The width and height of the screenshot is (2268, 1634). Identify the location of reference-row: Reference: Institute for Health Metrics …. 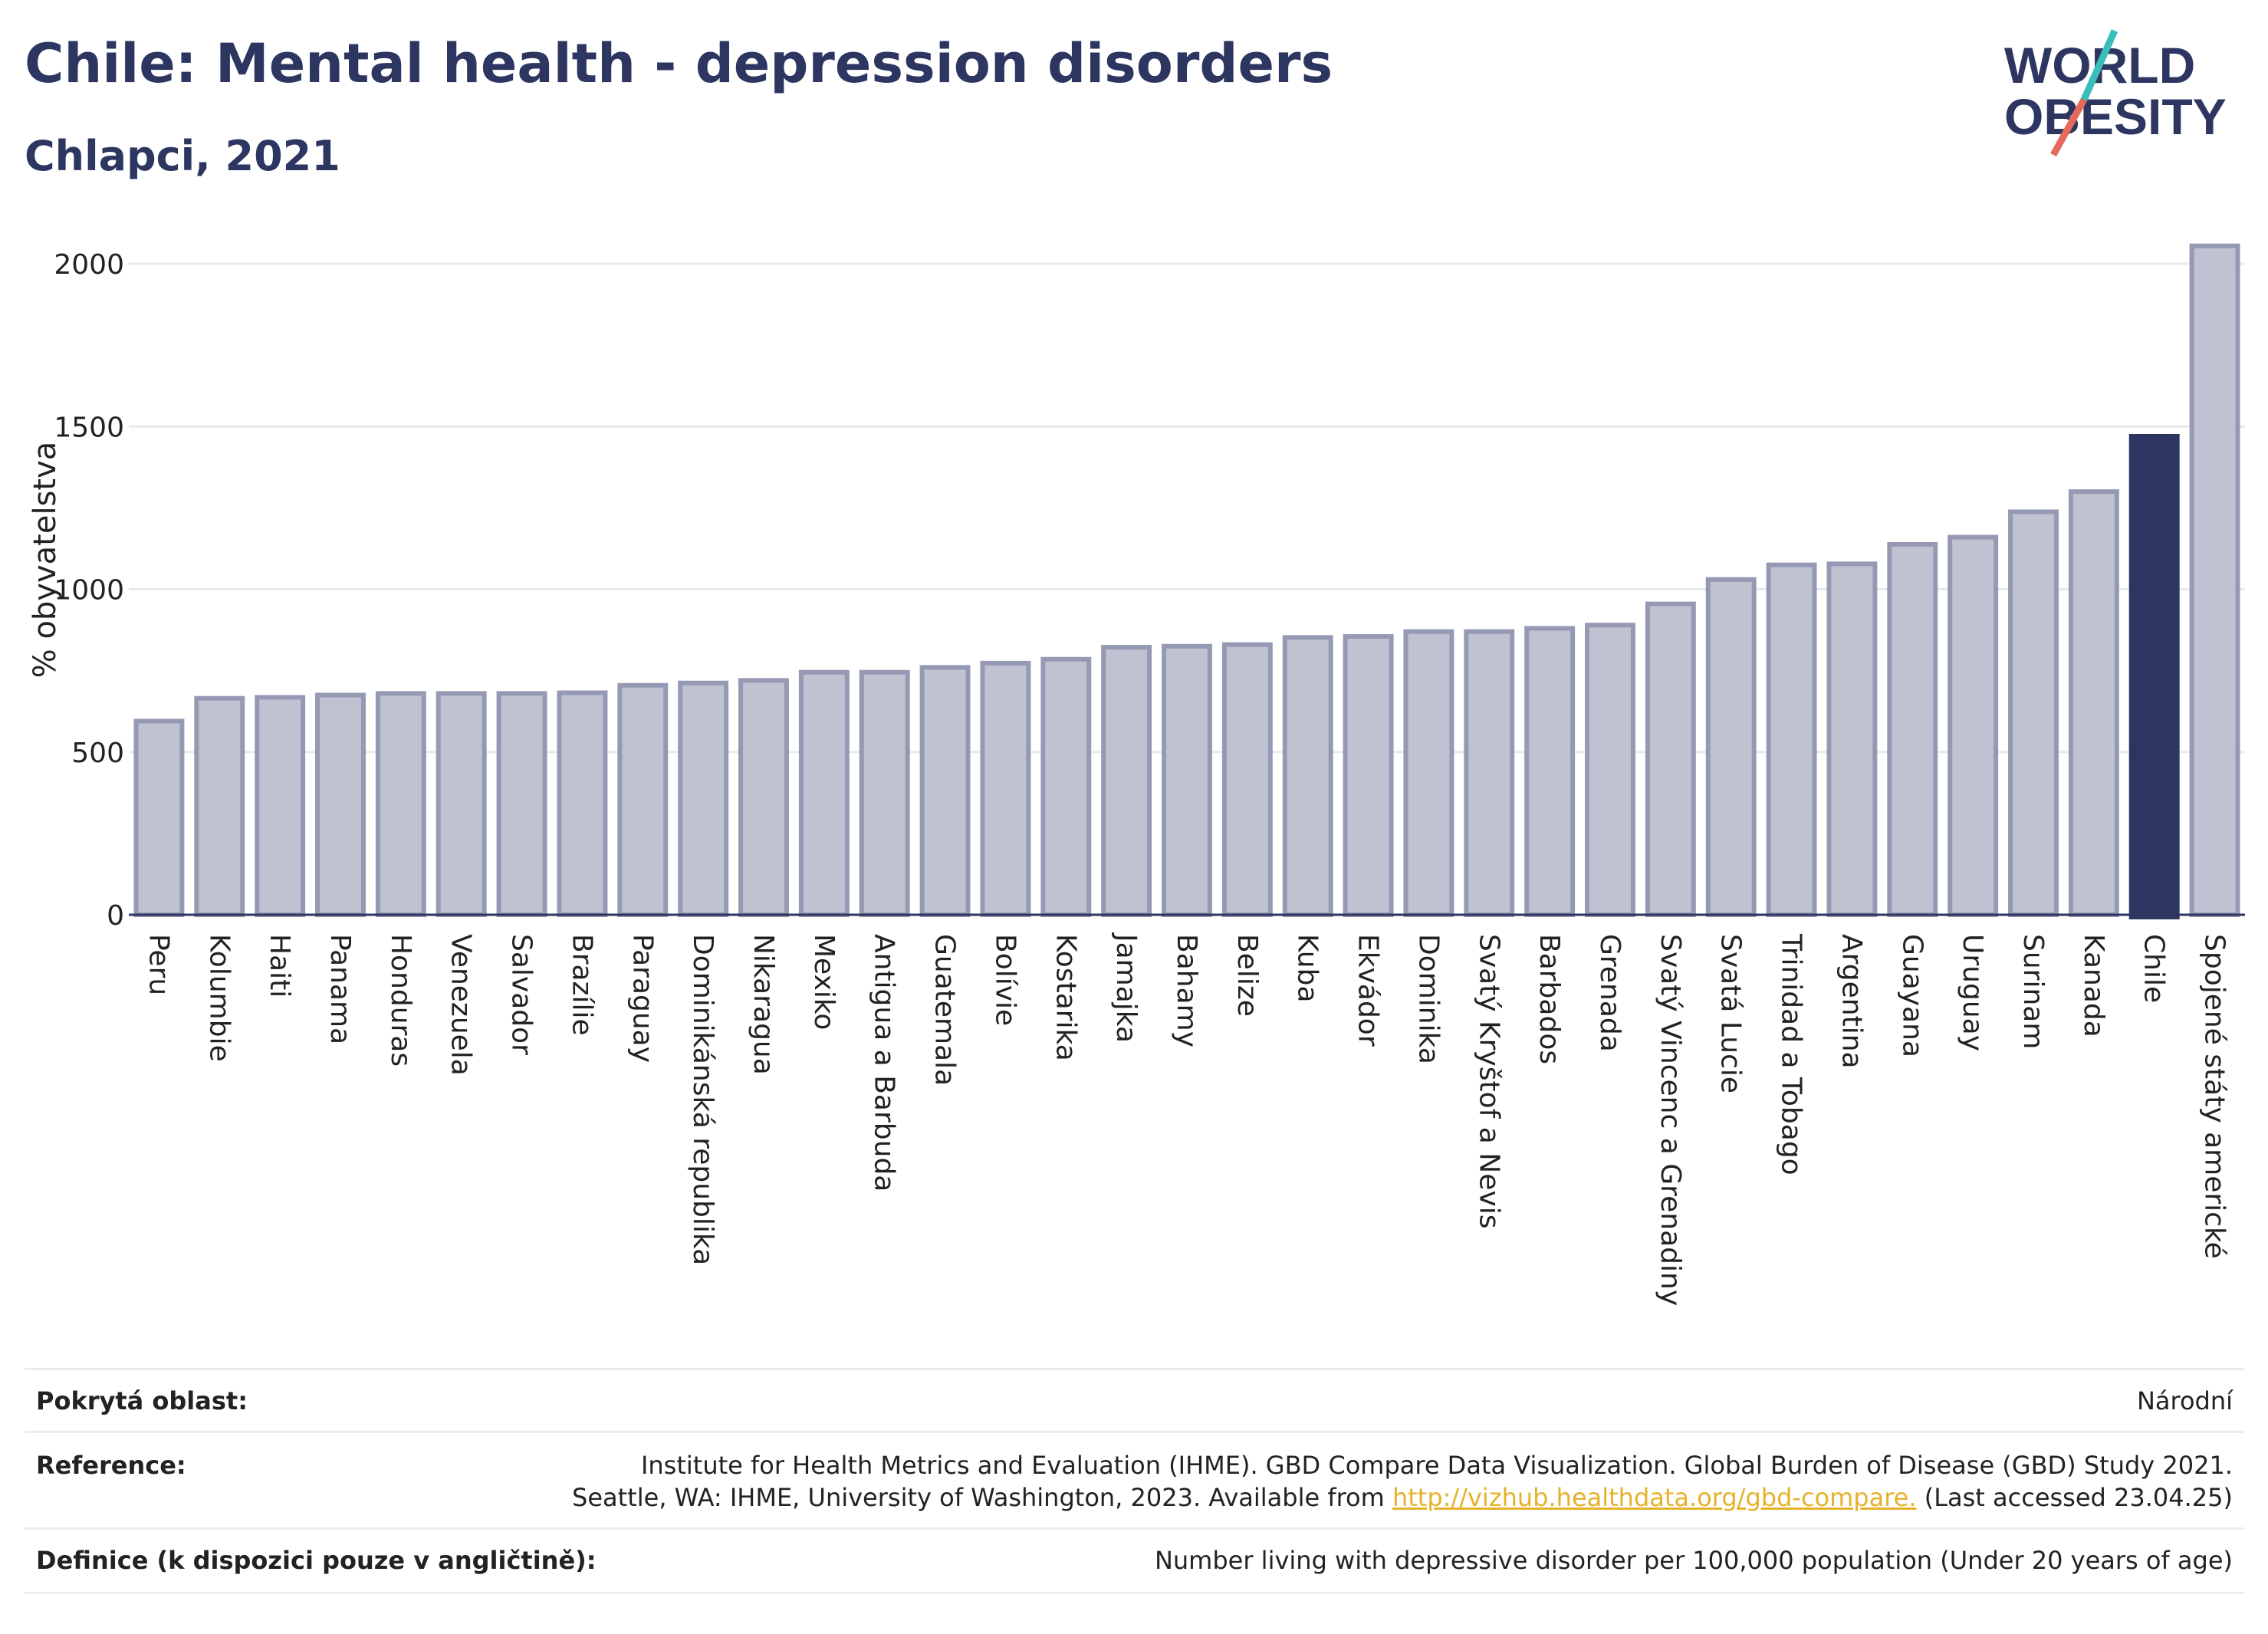
(1134, 1479).